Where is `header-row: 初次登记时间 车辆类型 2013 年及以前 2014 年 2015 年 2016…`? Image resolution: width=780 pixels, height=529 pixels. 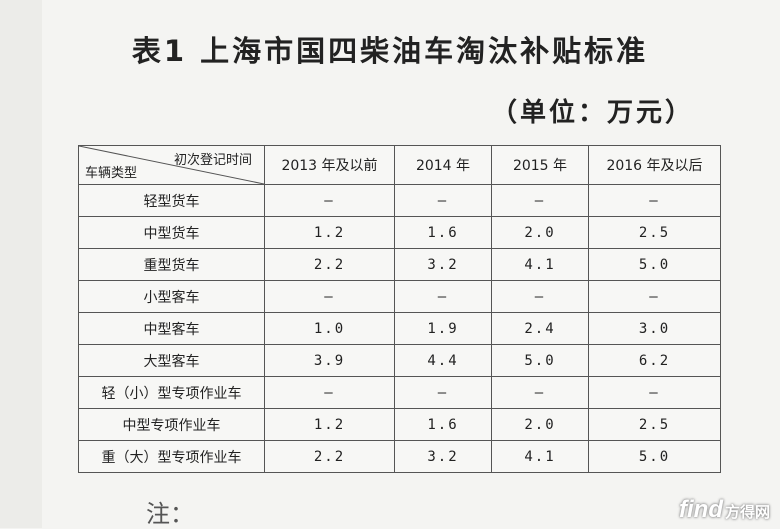
header-row: 初次登记时间 车辆类型 2013 年及以前 2014 年 2015 年 2016… is located at coordinates (399, 165).